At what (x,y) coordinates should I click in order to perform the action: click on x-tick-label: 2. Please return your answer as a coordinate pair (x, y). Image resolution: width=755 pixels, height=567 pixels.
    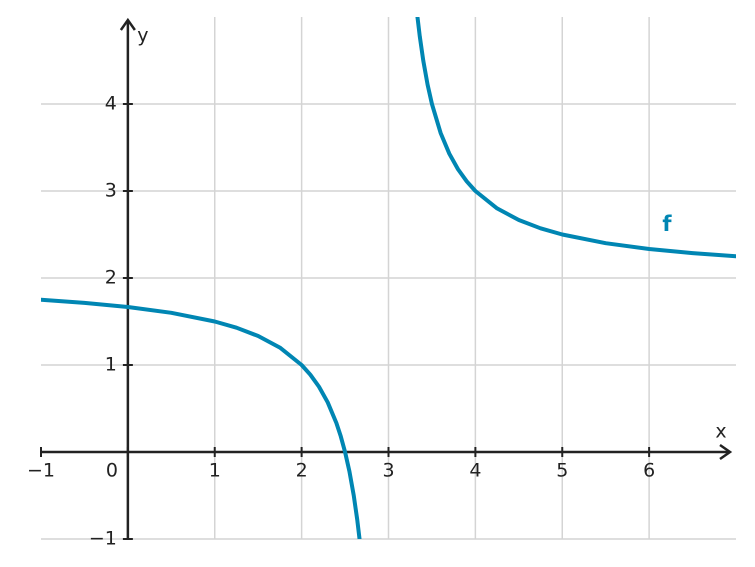
    Looking at the image, I should click on (302, 471).